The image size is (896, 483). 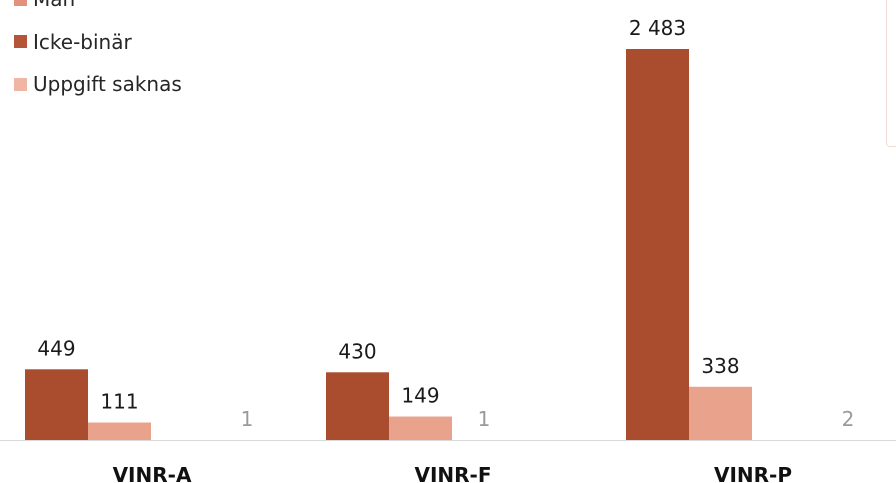 I want to click on data-label-vinr-a-series-3: 1, so click(x=247, y=419).